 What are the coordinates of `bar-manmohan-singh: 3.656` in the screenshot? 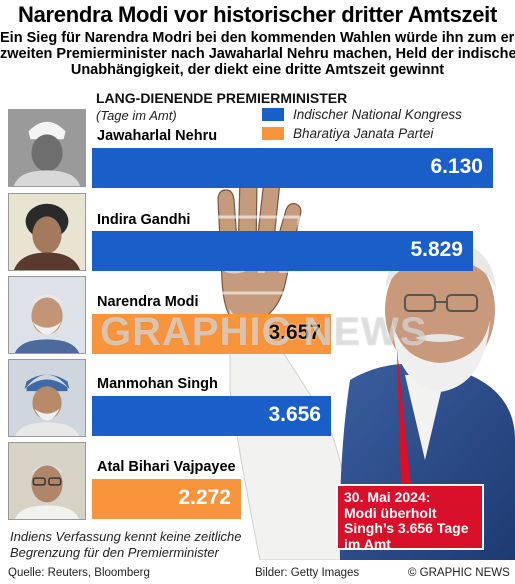 It's located at (211, 416).